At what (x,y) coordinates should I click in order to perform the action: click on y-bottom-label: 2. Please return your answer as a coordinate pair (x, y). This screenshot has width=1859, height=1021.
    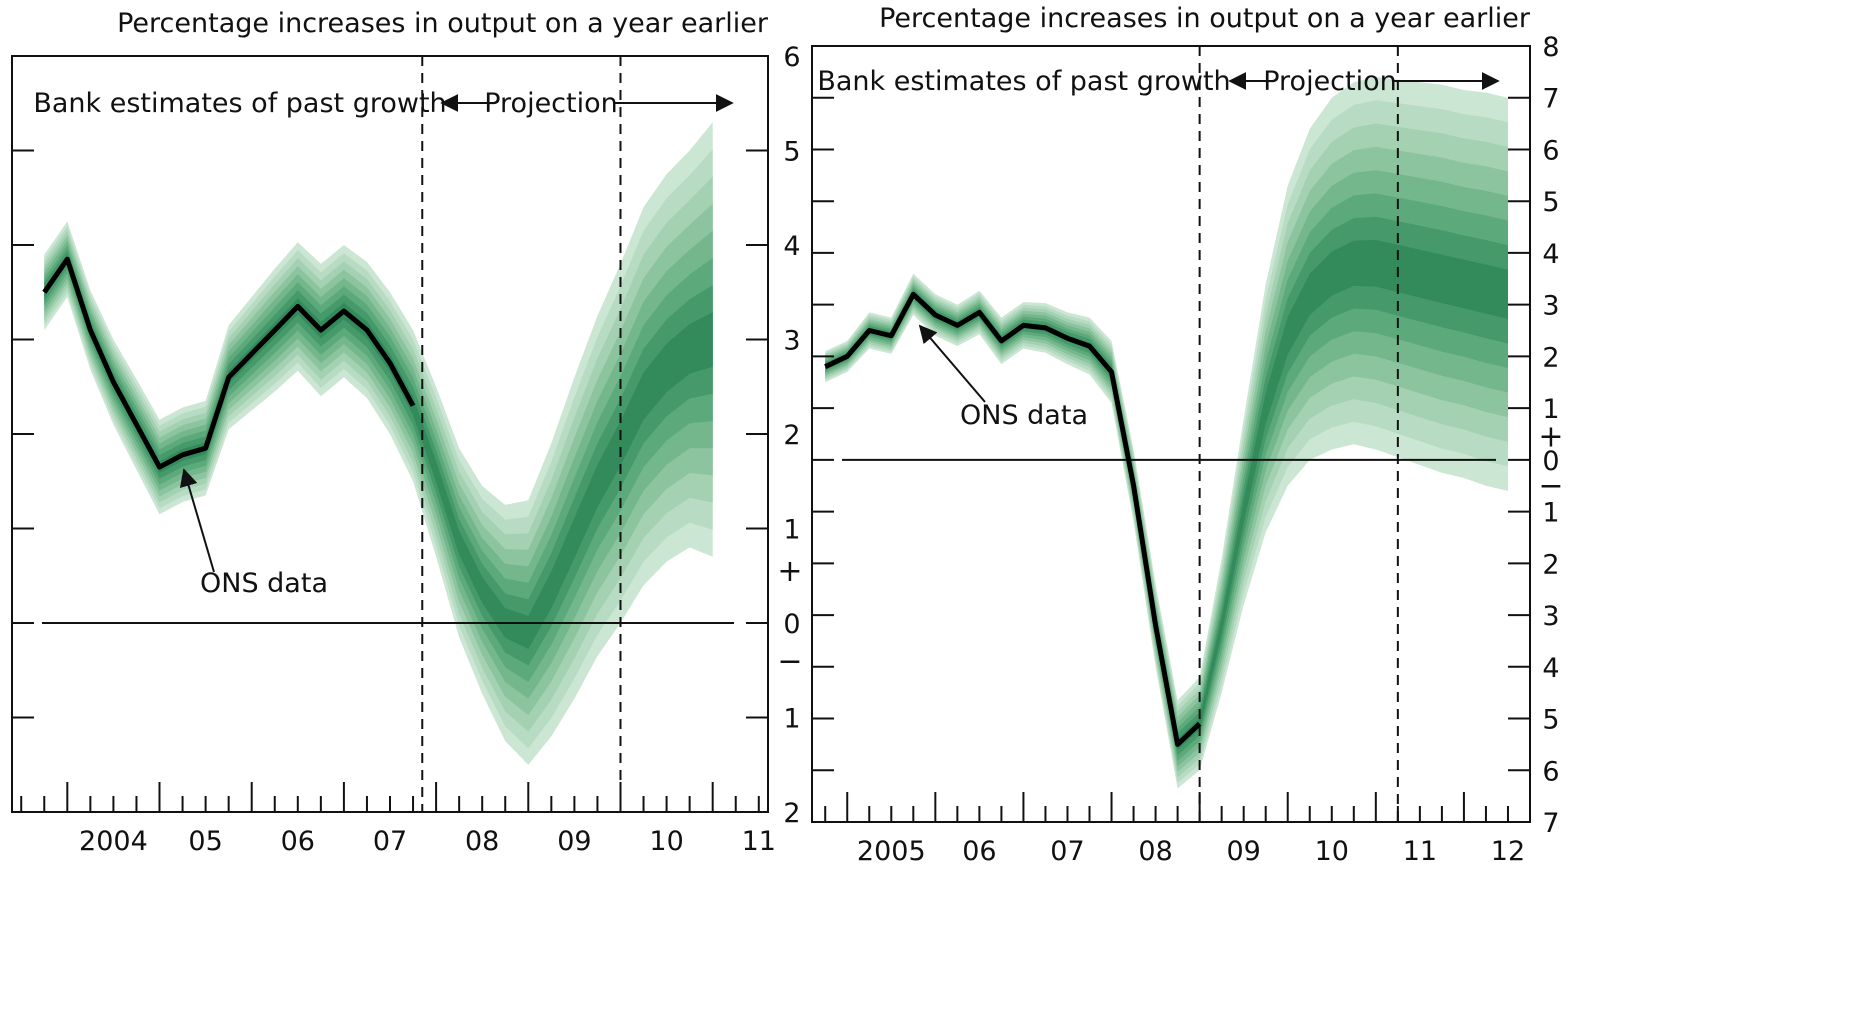
    Looking at the image, I should click on (791, 813).